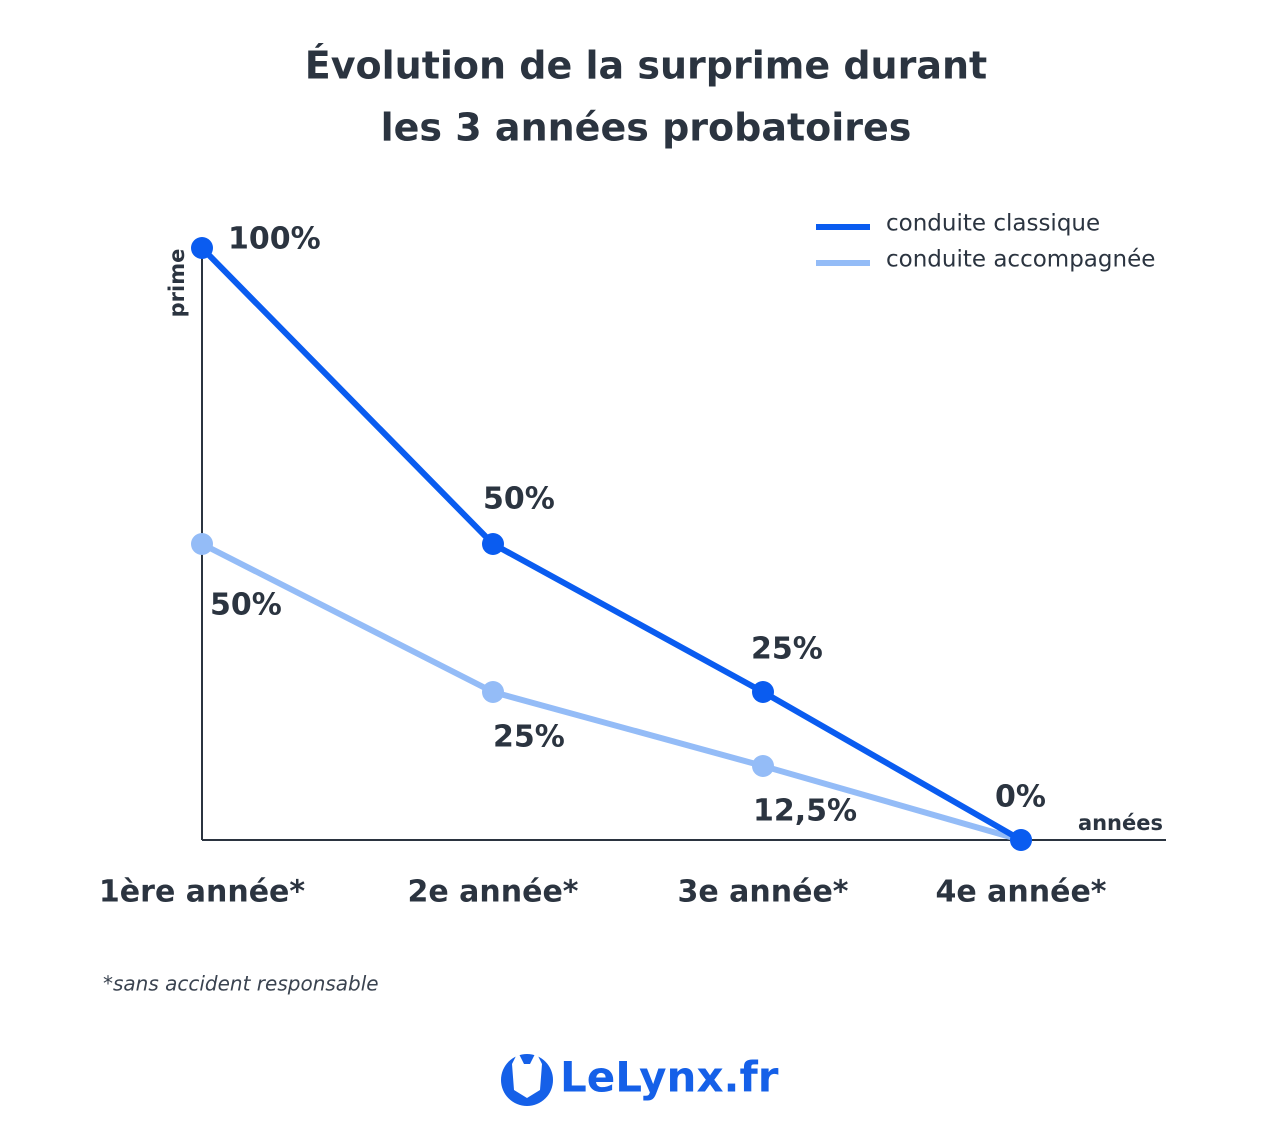  What do you see at coordinates (993, 224) in the screenshot?
I see `legend-label: conduite classique` at bounding box center [993, 224].